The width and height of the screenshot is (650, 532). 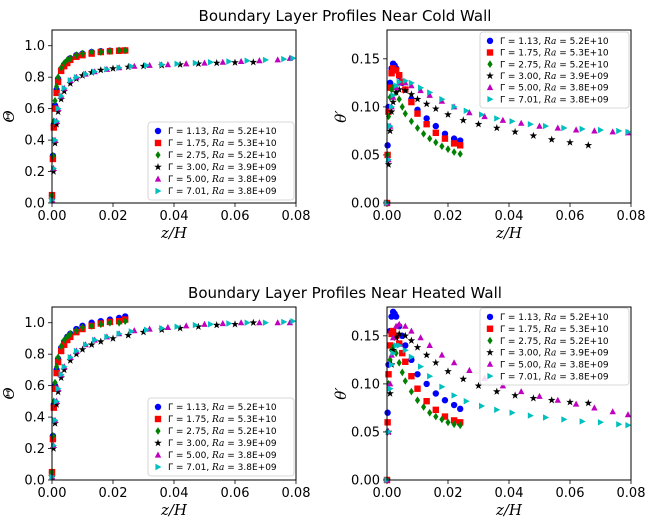 What do you see at coordinates (554, 65) in the screenshot?
I see `legend-label: Γ = 2.75, Ra = 5.2E+10` at bounding box center [554, 65].